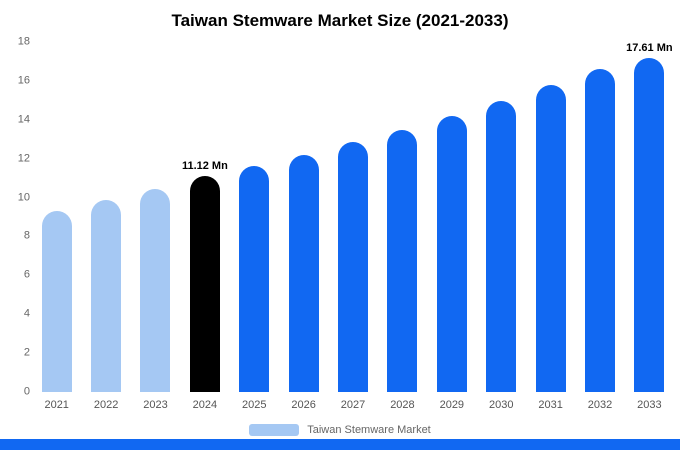  I want to click on bar-2033, so click(649, 225).